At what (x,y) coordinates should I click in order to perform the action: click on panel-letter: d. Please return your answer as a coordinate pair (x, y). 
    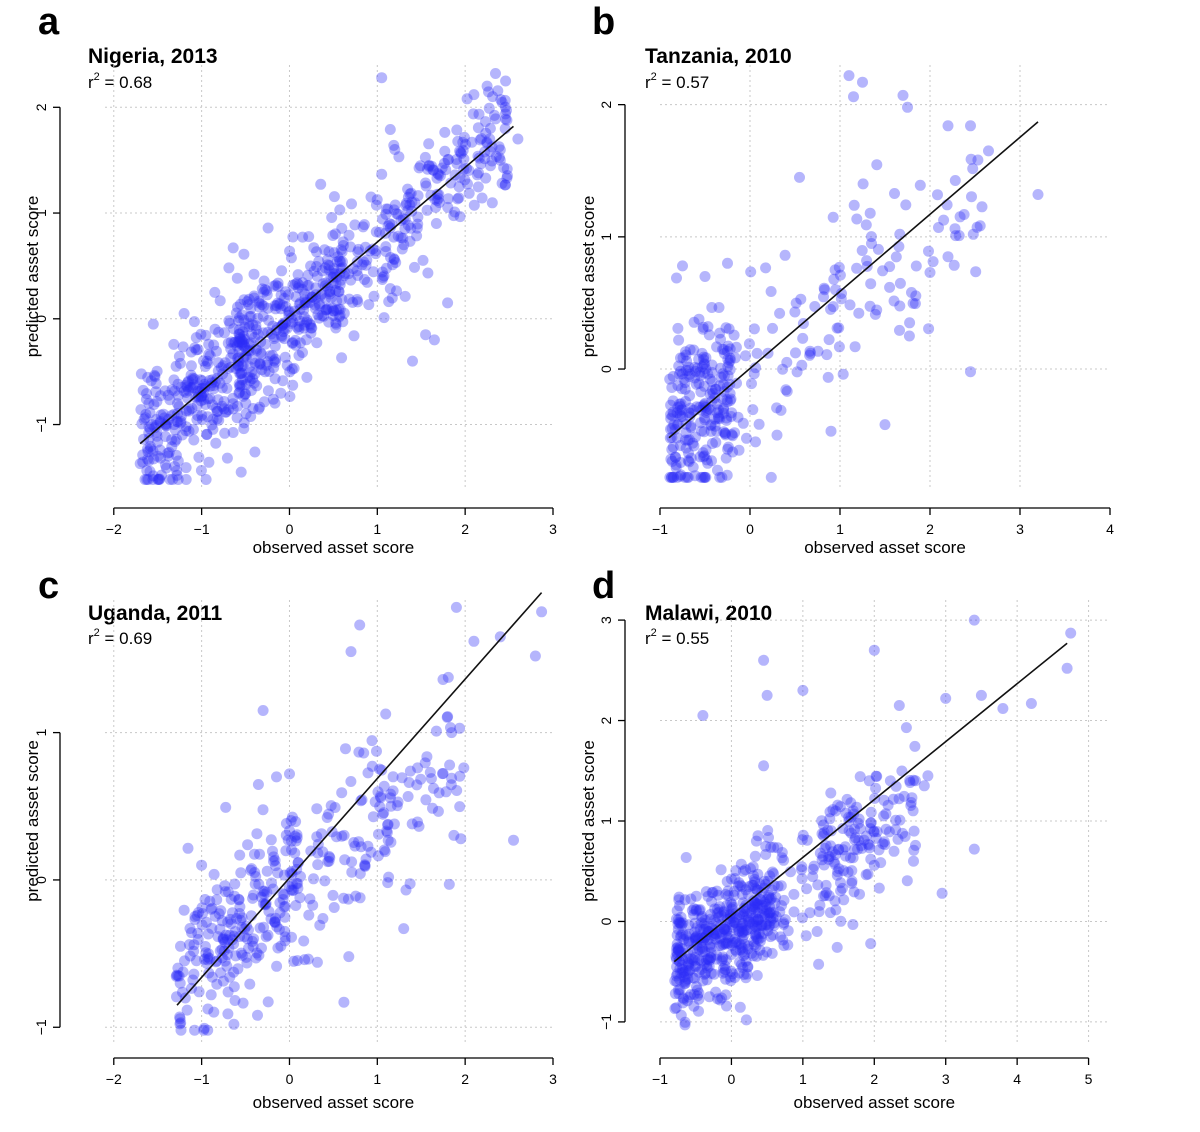
    Looking at the image, I should click on (603, 586).